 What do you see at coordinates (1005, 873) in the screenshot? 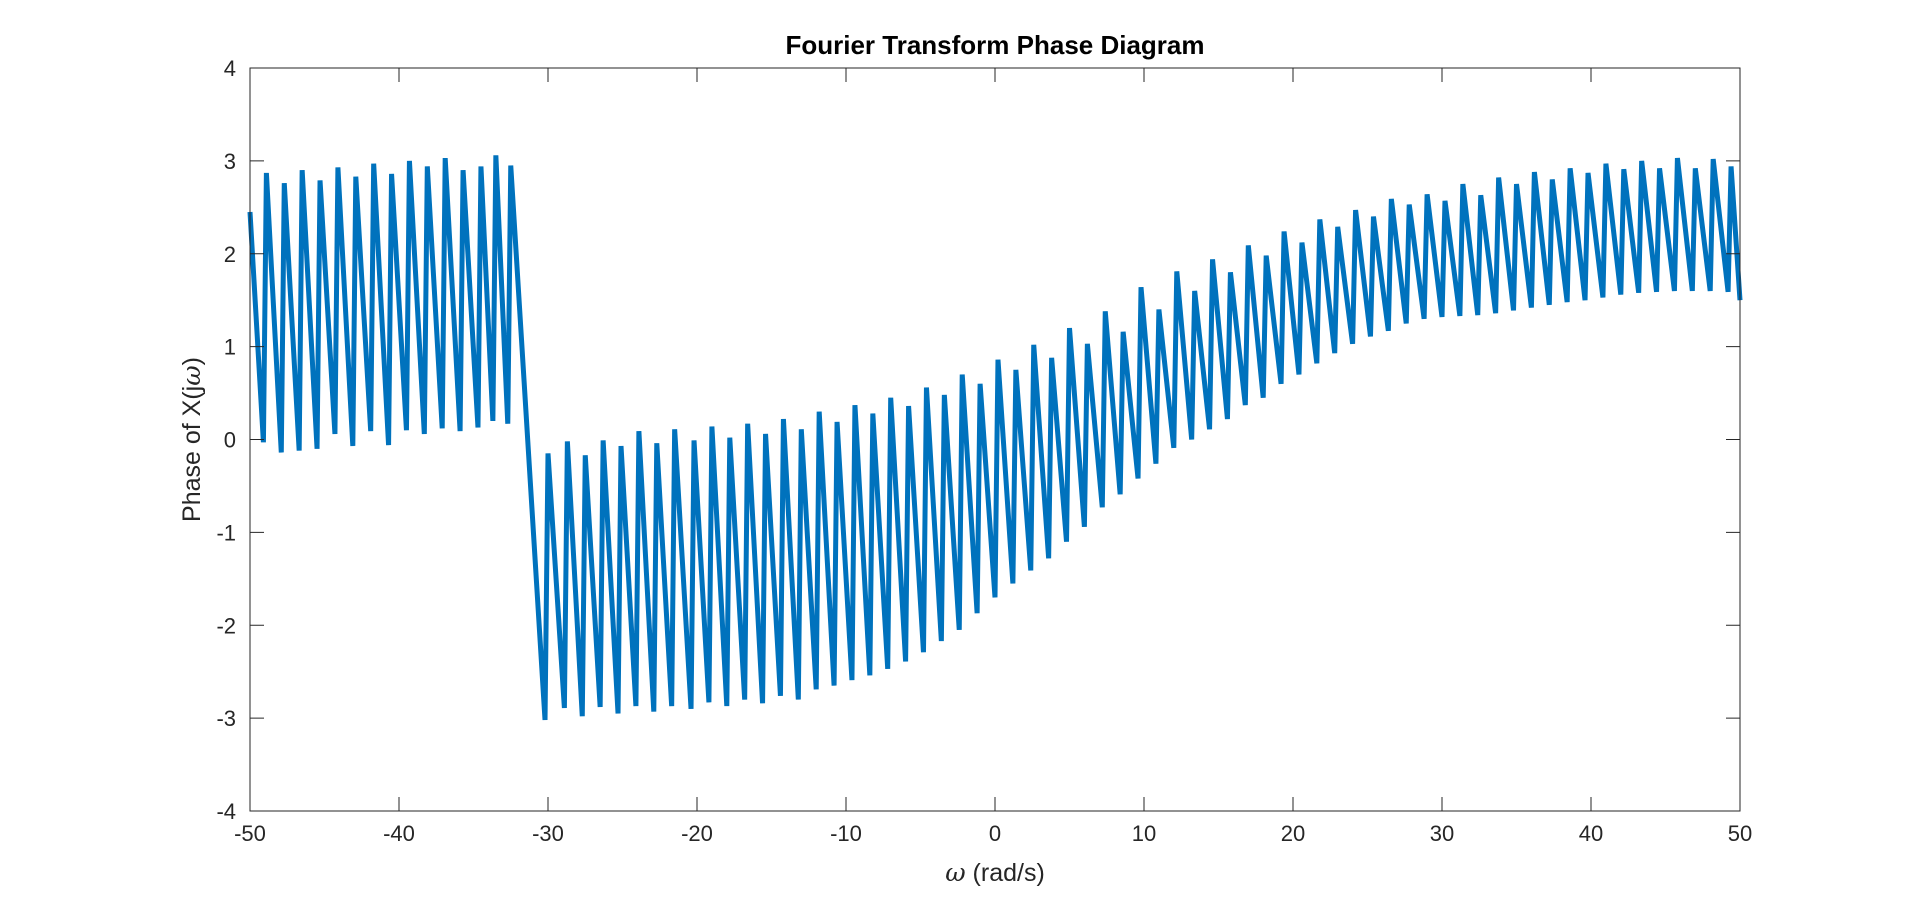
I see `x-axis-label-unit: (rad/s)` at bounding box center [1005, 873].